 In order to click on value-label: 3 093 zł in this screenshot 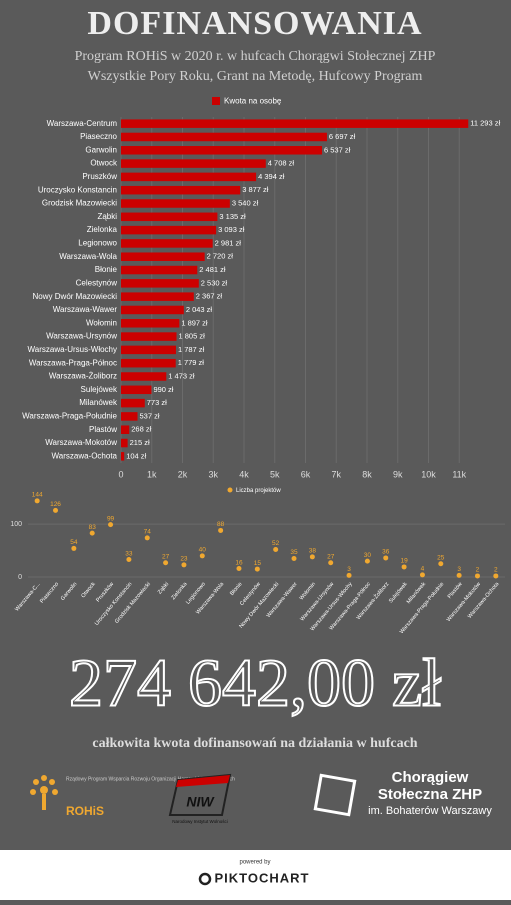, I will do `click(231, 229)`.